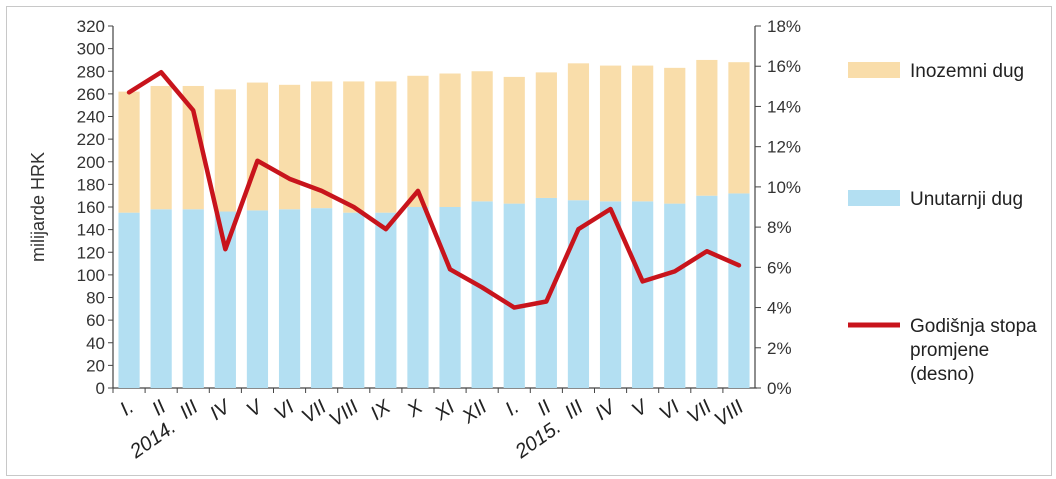  Describe the element at coordinates (100, 388) in the screenshot. I see `y-tick-label: 0` at that location.